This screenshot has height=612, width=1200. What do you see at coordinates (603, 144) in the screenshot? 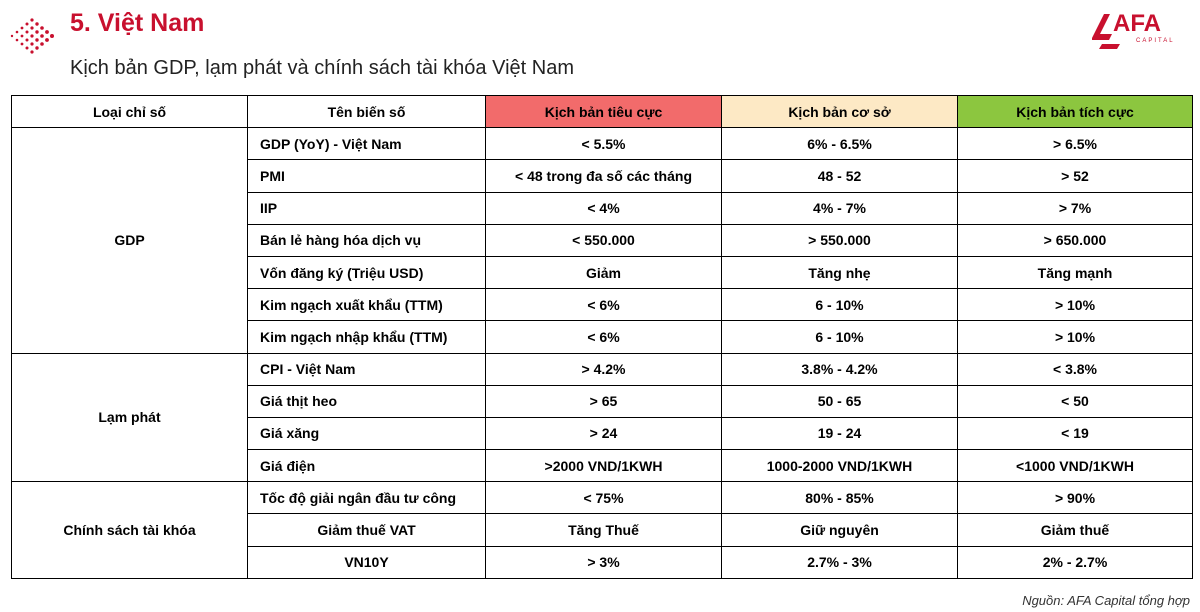
I see `negative-cell: < 5.5%` at bounding box center [603, 144].